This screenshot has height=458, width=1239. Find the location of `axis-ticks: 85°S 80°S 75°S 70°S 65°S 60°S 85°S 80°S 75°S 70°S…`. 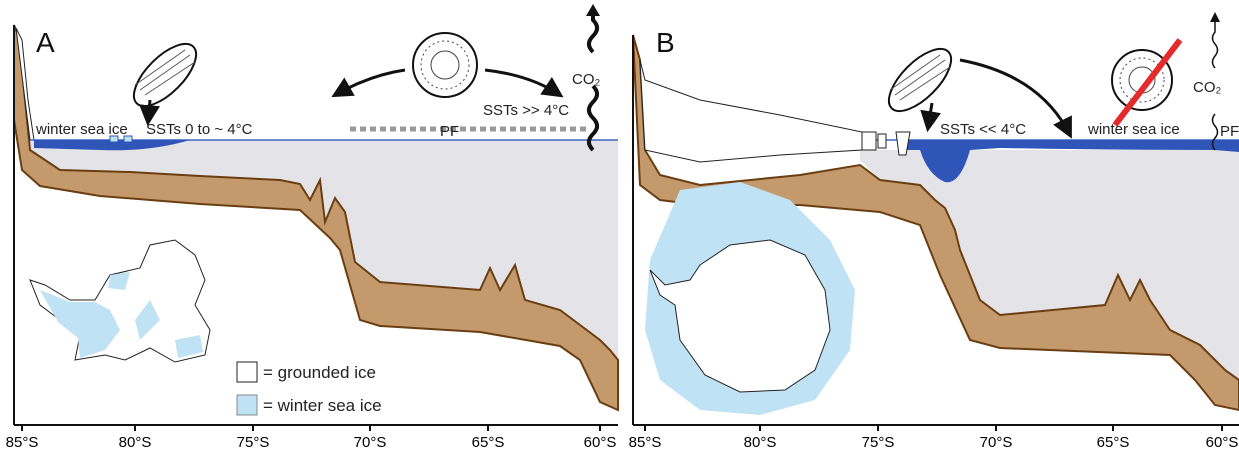

axis-ticks: 85°S 80°S 75°S 70°S 65°S 60°S 85°S 80°S 75°S 70°S… is located at coordinates (622, 438).